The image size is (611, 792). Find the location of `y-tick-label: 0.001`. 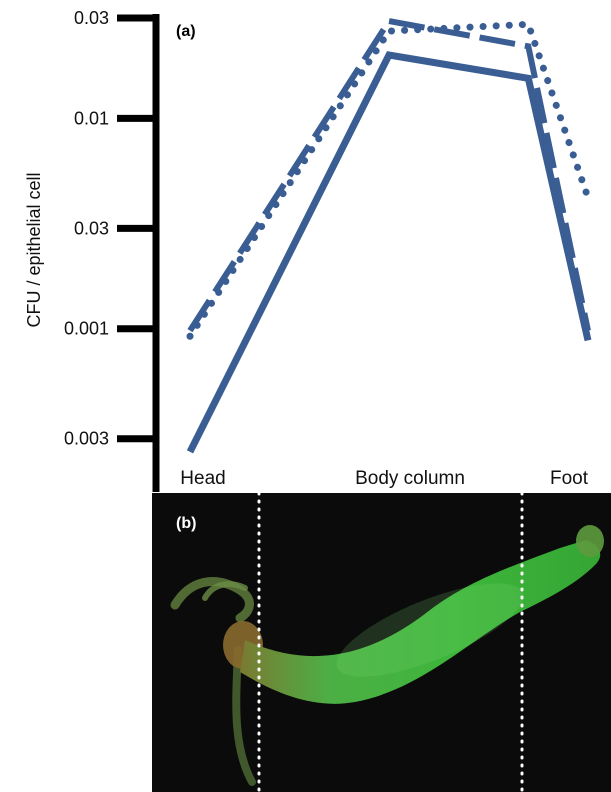

y-tick-label: 0.001 is located at coordinates (86, 329).